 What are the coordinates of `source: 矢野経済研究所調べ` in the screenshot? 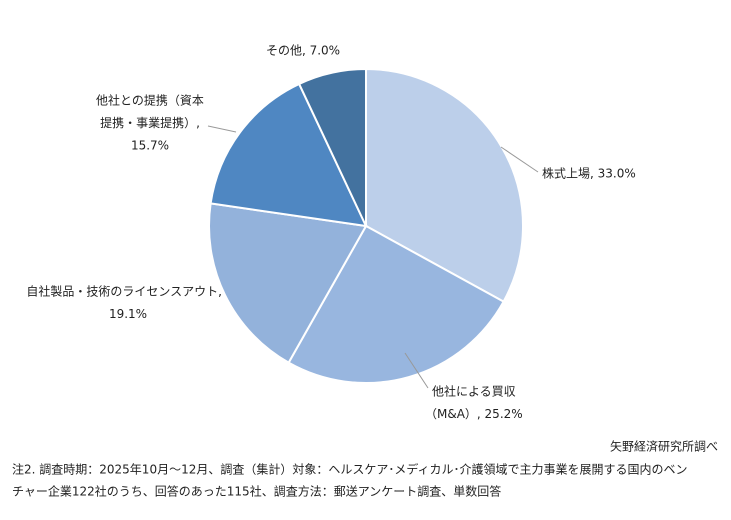 It's located at (664, 446).